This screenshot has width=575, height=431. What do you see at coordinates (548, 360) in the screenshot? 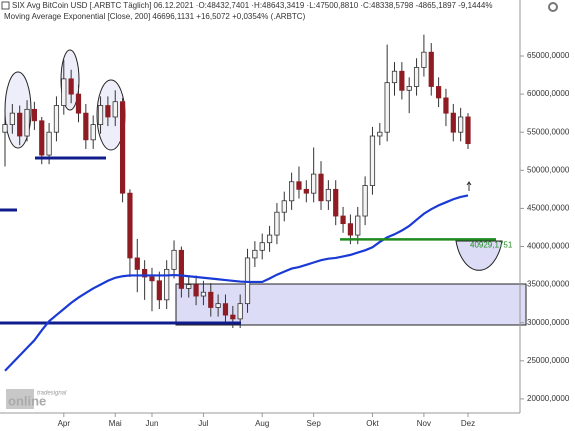
I see `y-tick-label: 25000,0000` at bounding box center [548, 360].